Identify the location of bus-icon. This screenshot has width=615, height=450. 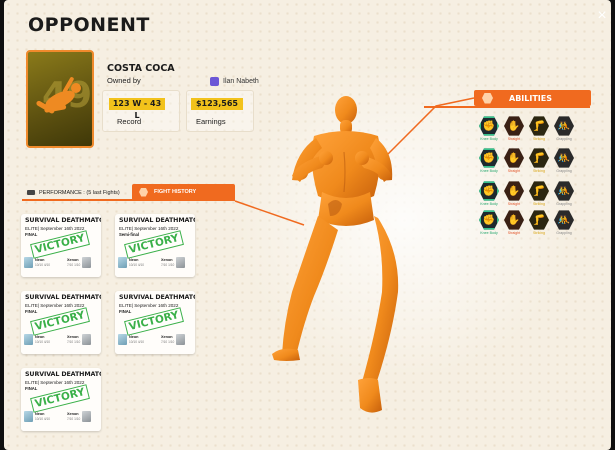
(31, 192).